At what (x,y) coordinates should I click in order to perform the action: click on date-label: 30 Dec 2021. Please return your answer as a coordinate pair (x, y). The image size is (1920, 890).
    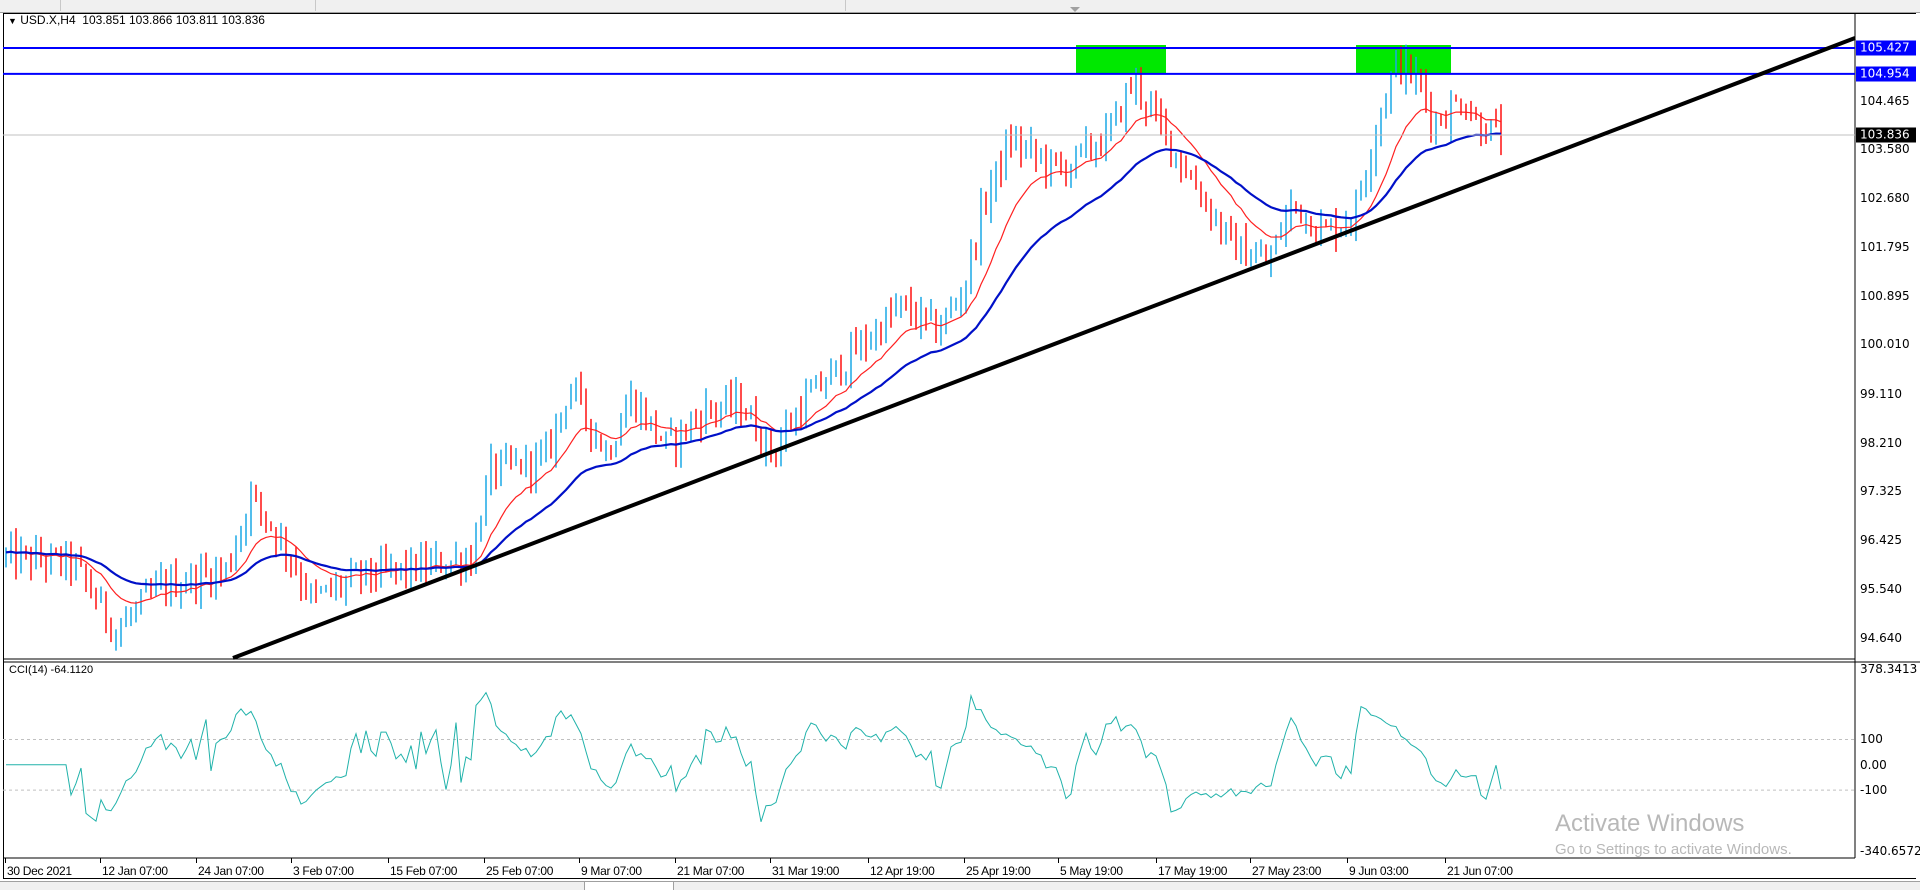
    Looking at the image, I should click on (39, 871).